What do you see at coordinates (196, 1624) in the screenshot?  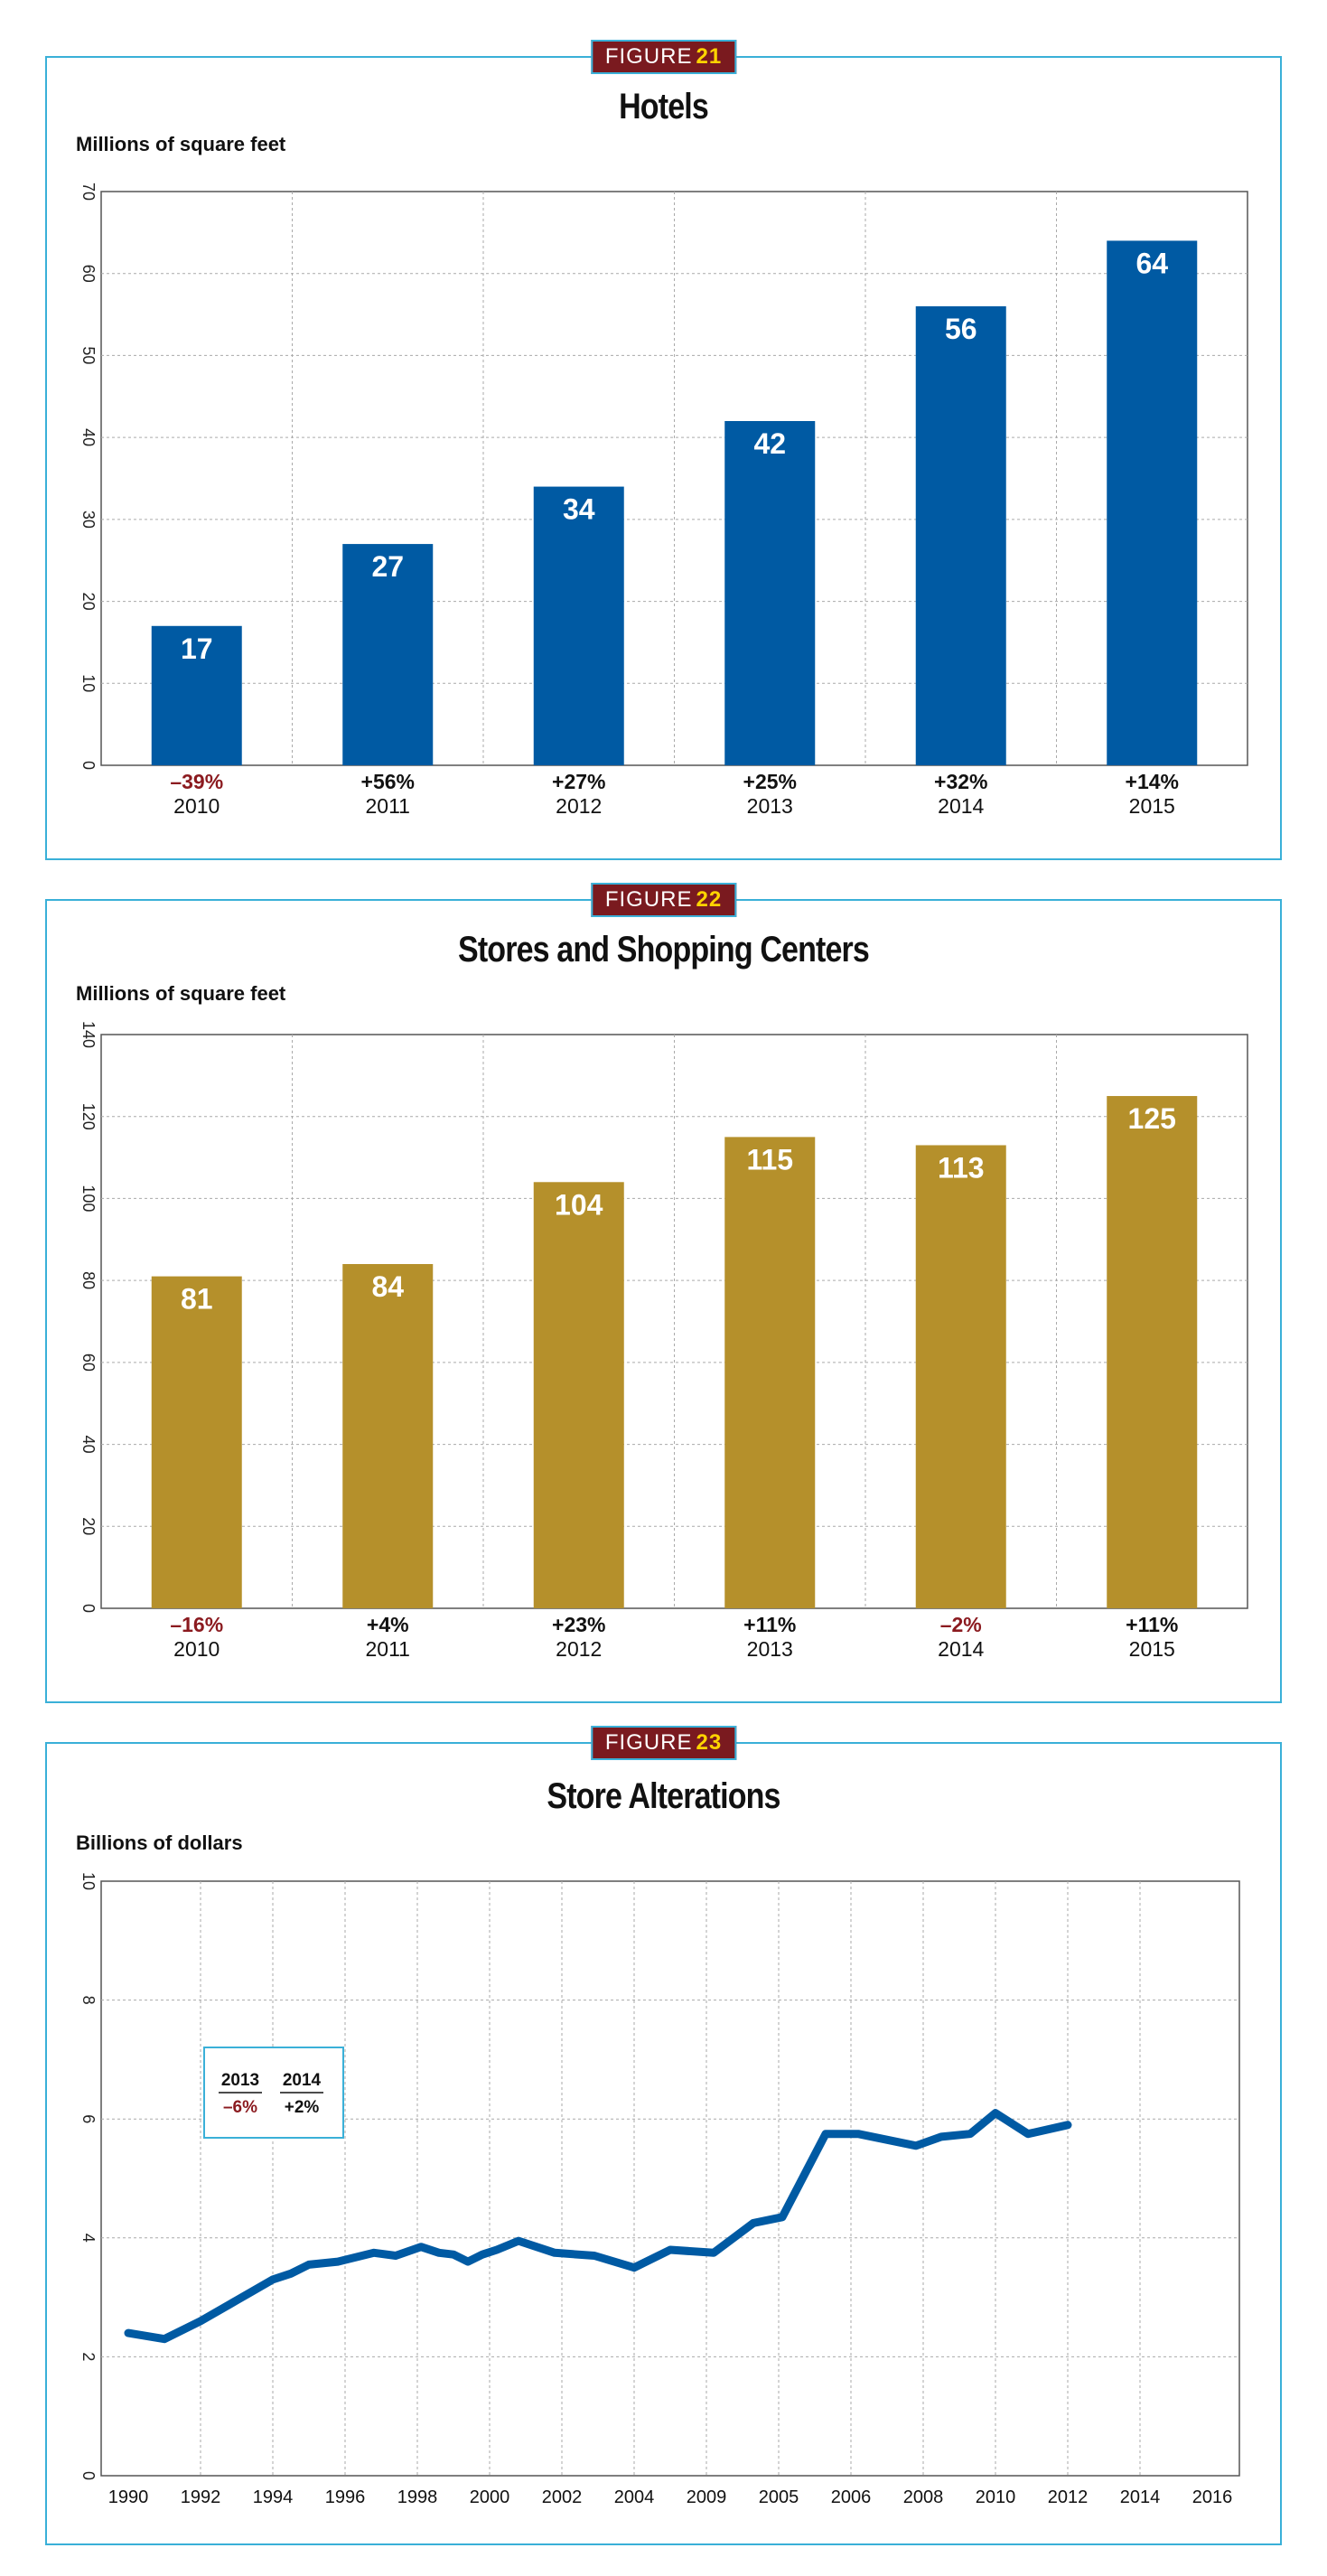 I see `fig22-change-label: –16%` at bounding box center [196, 1624].